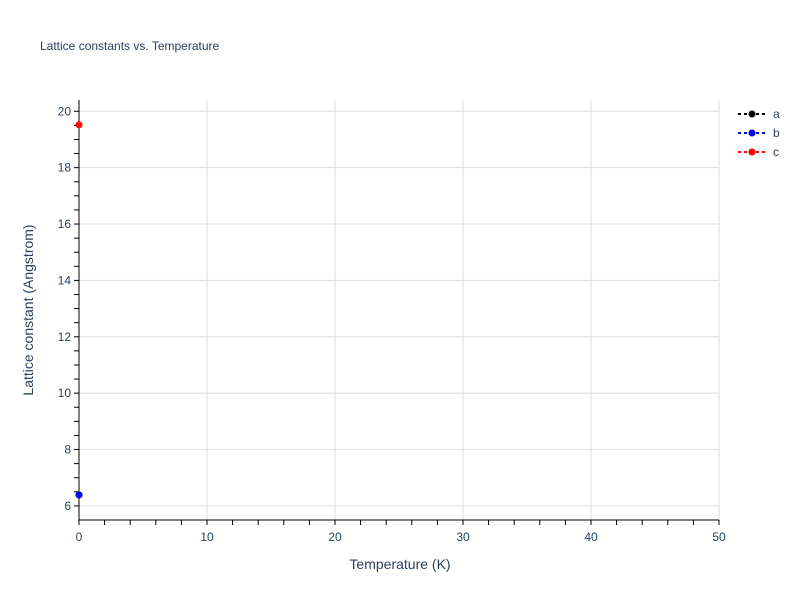 The image size is (800, 605). I want to click on data-point-c, so click(79, 125).